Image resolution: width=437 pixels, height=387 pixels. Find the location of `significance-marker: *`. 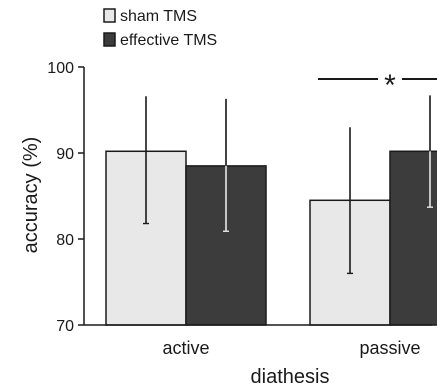

significance-marker: * is located at coordinates (390, 85).